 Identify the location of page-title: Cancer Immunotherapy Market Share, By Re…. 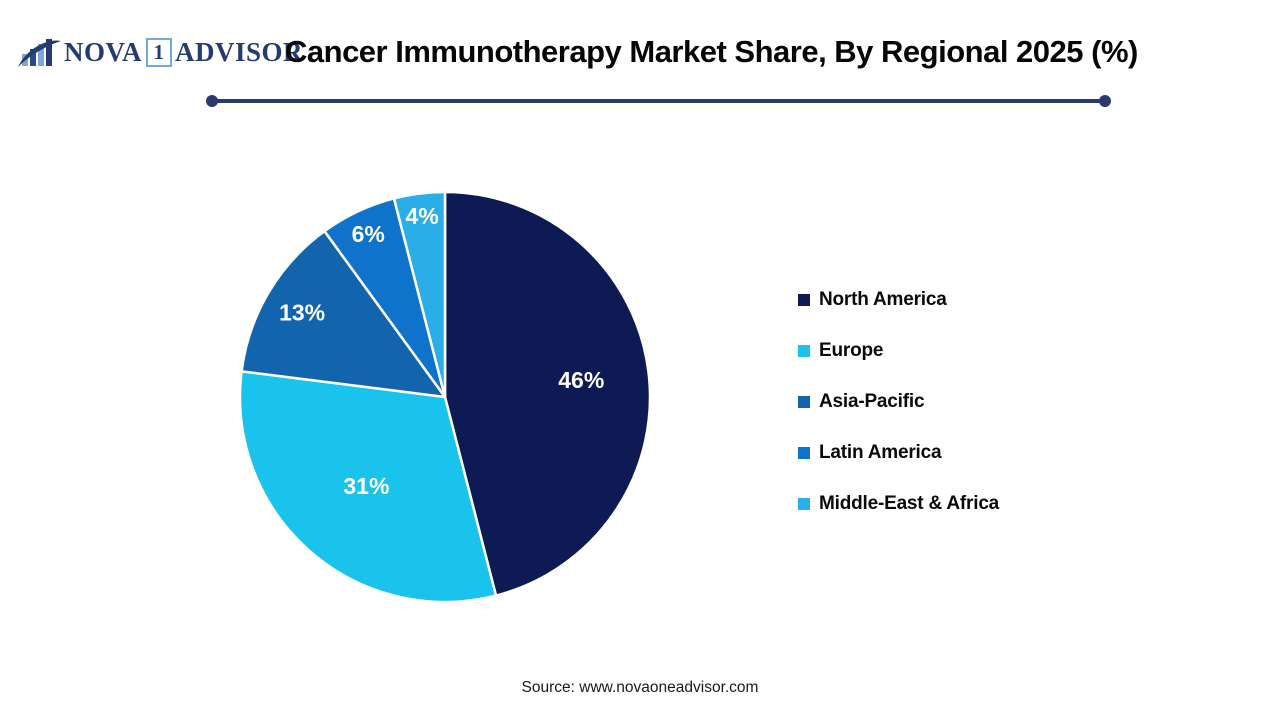
(711, 51).